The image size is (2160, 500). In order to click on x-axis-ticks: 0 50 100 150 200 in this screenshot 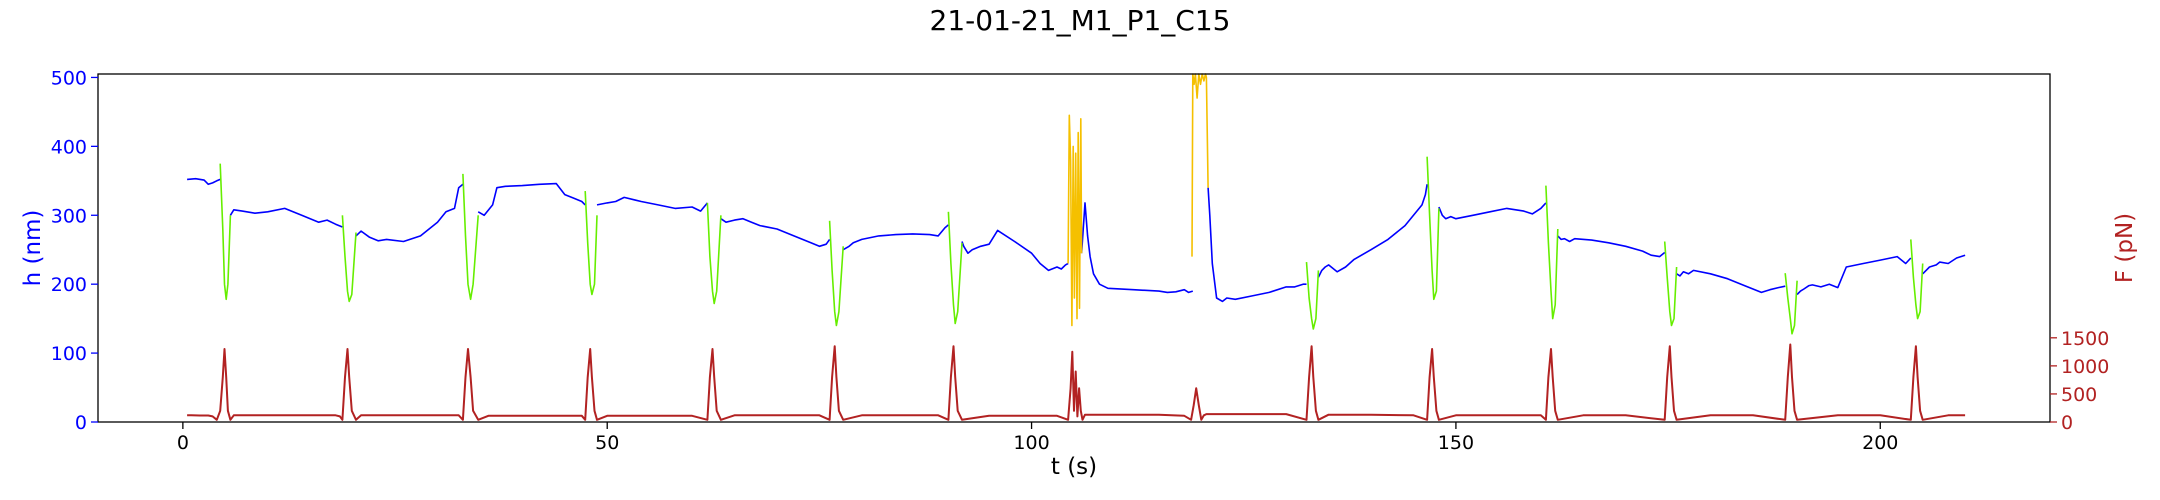, I will do `click(1037, 438)`.